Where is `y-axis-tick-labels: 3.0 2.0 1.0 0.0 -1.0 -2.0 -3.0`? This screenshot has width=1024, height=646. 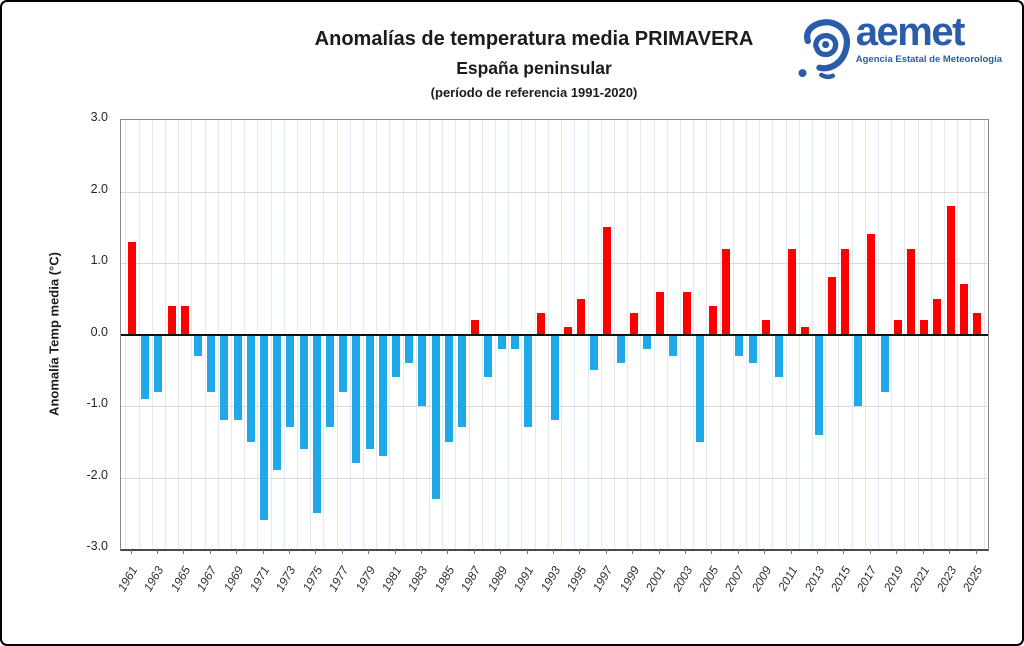
y-axis-tick-labels: 3.0 2.0 1.0 0.0 -1.0 -2.0 -3.0 is located at coordinates (58, 331).